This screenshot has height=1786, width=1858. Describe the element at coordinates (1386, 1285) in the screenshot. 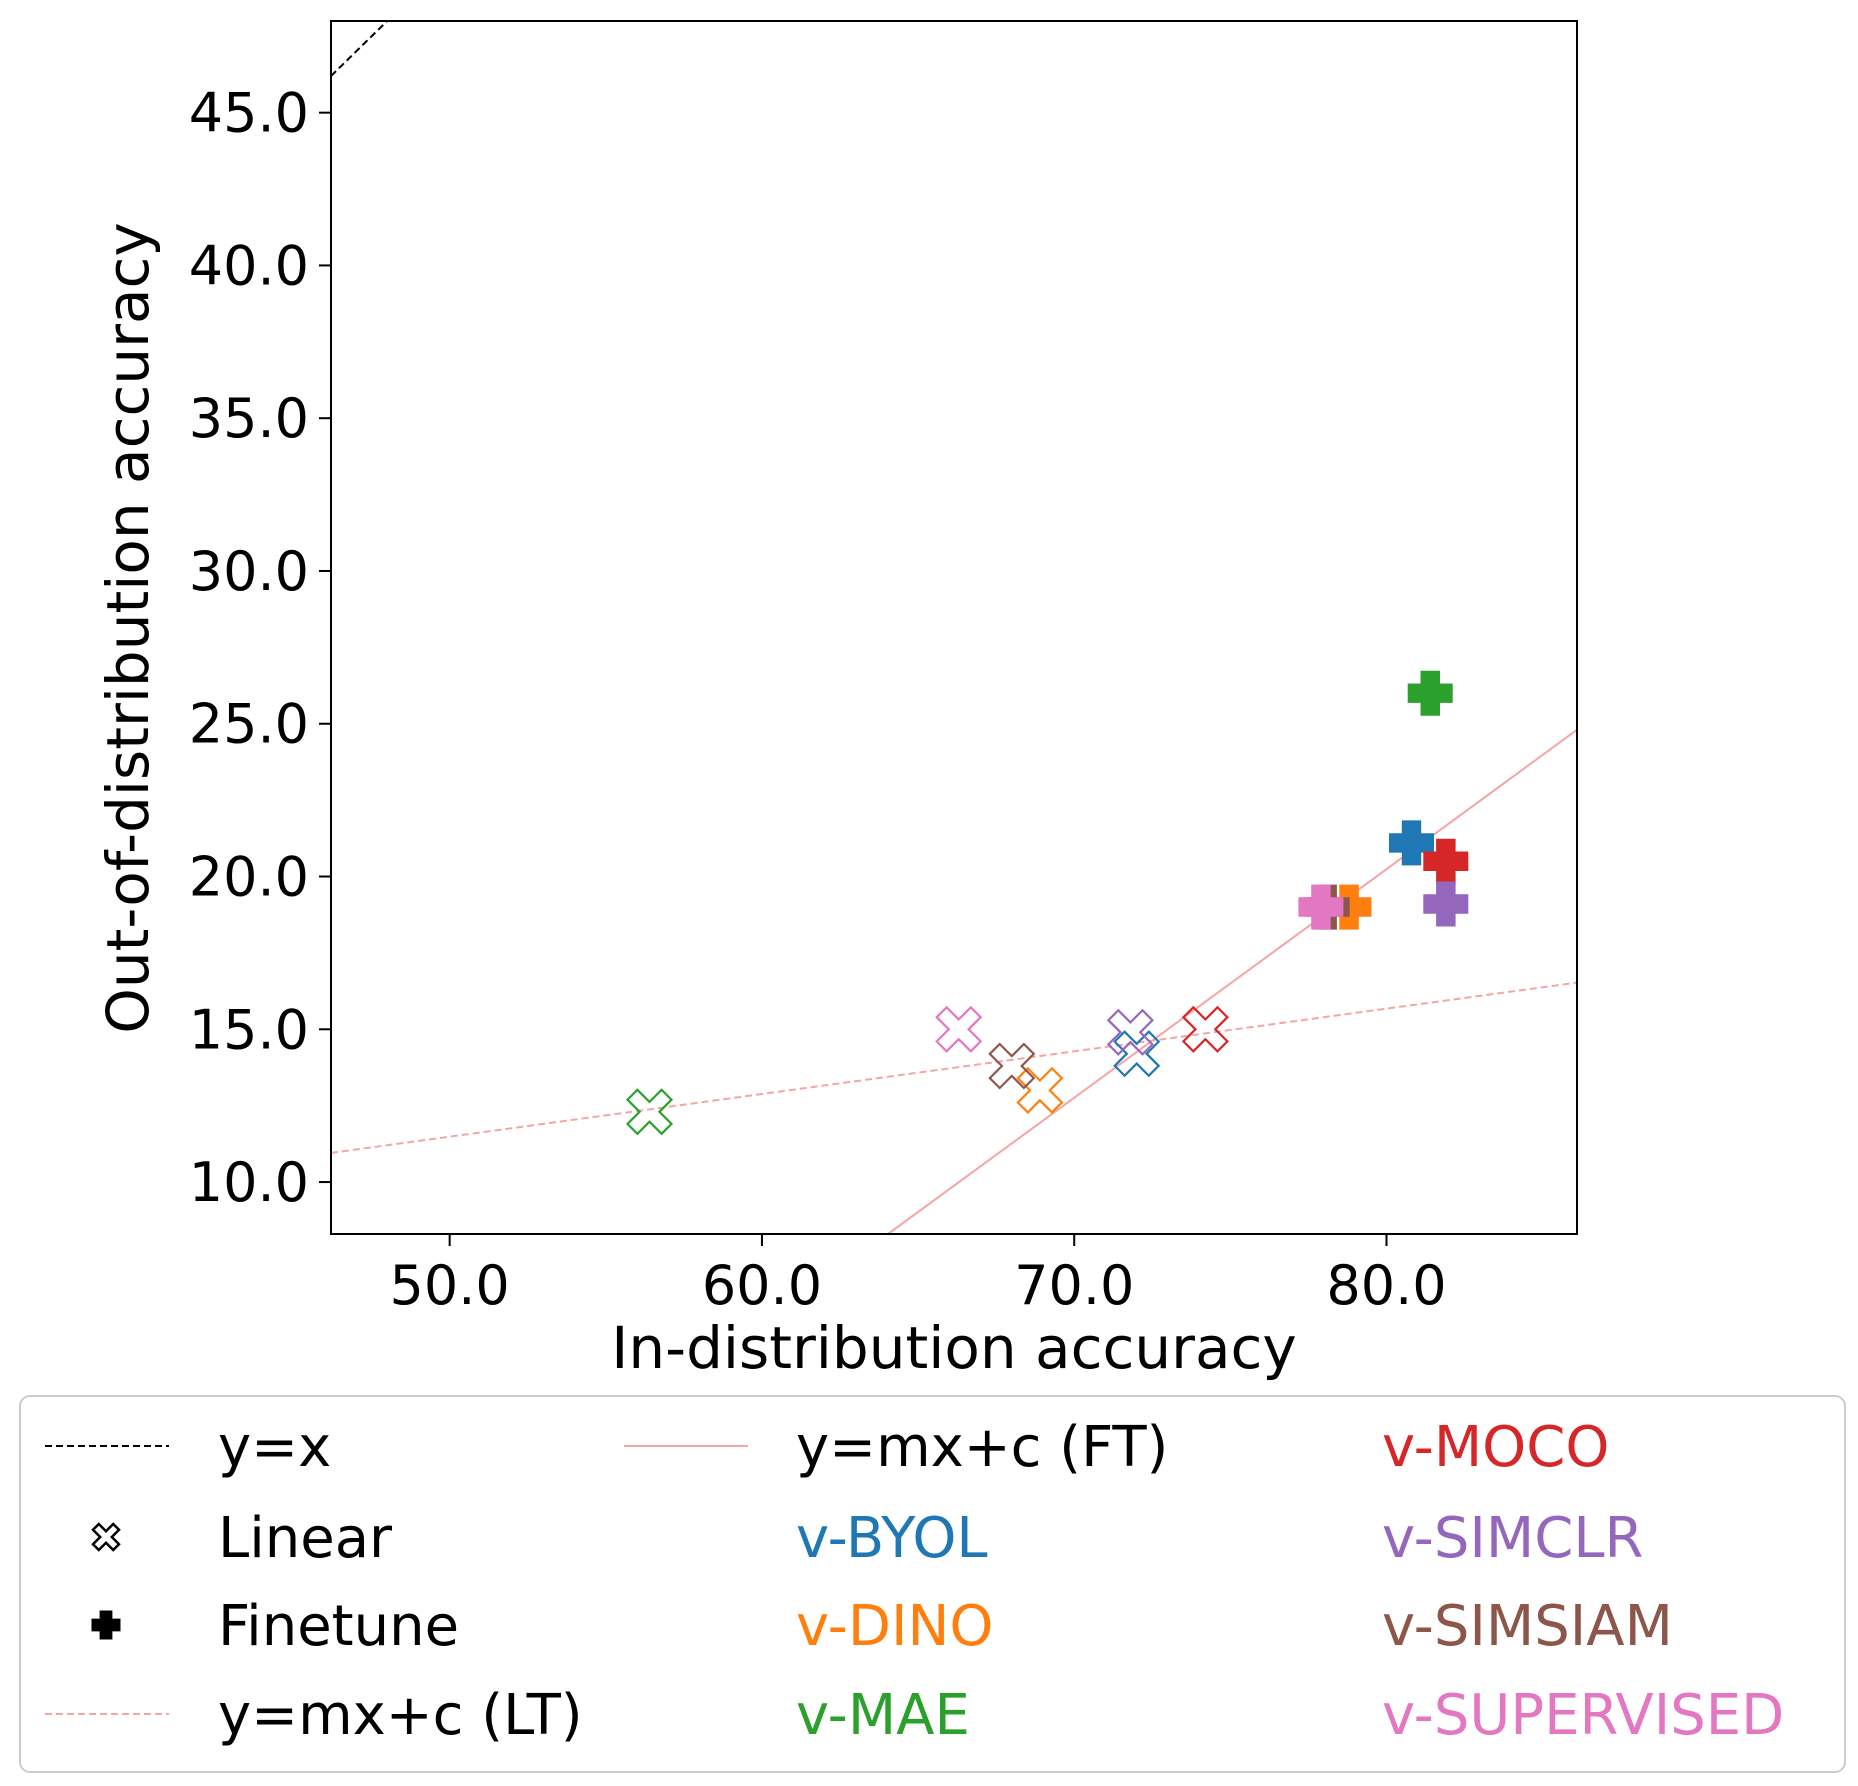

I see `x-tick-label: 80.0` at that location.